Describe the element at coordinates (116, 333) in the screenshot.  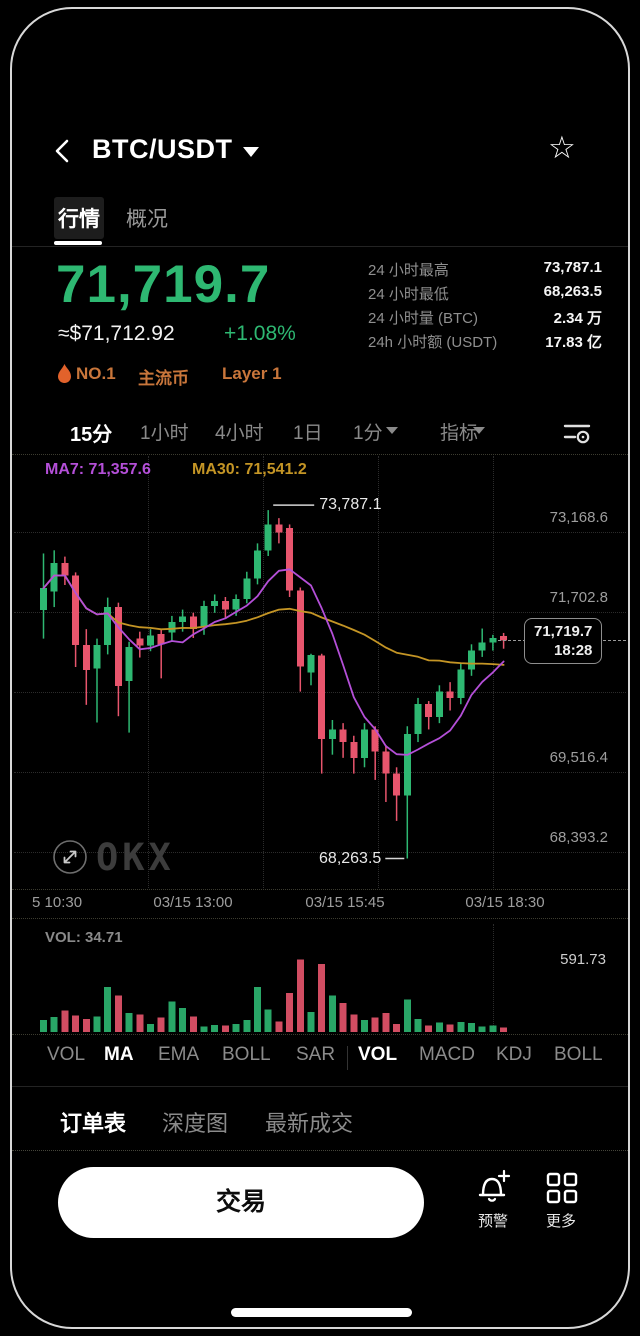
I see `fiat-price: ≈$71,712.92` at that location.